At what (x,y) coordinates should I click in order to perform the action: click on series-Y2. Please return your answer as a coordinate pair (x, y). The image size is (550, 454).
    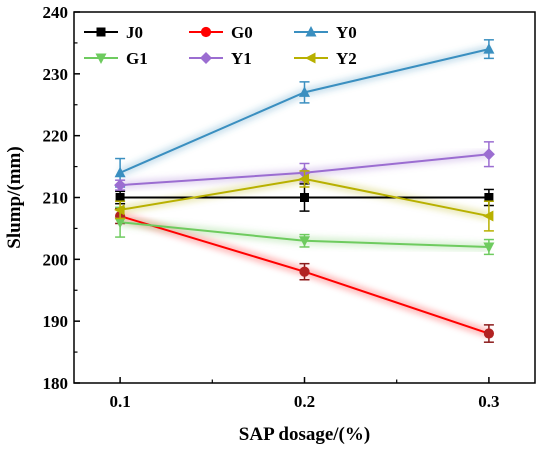
    Looking at the image, I should click on (304, 201).